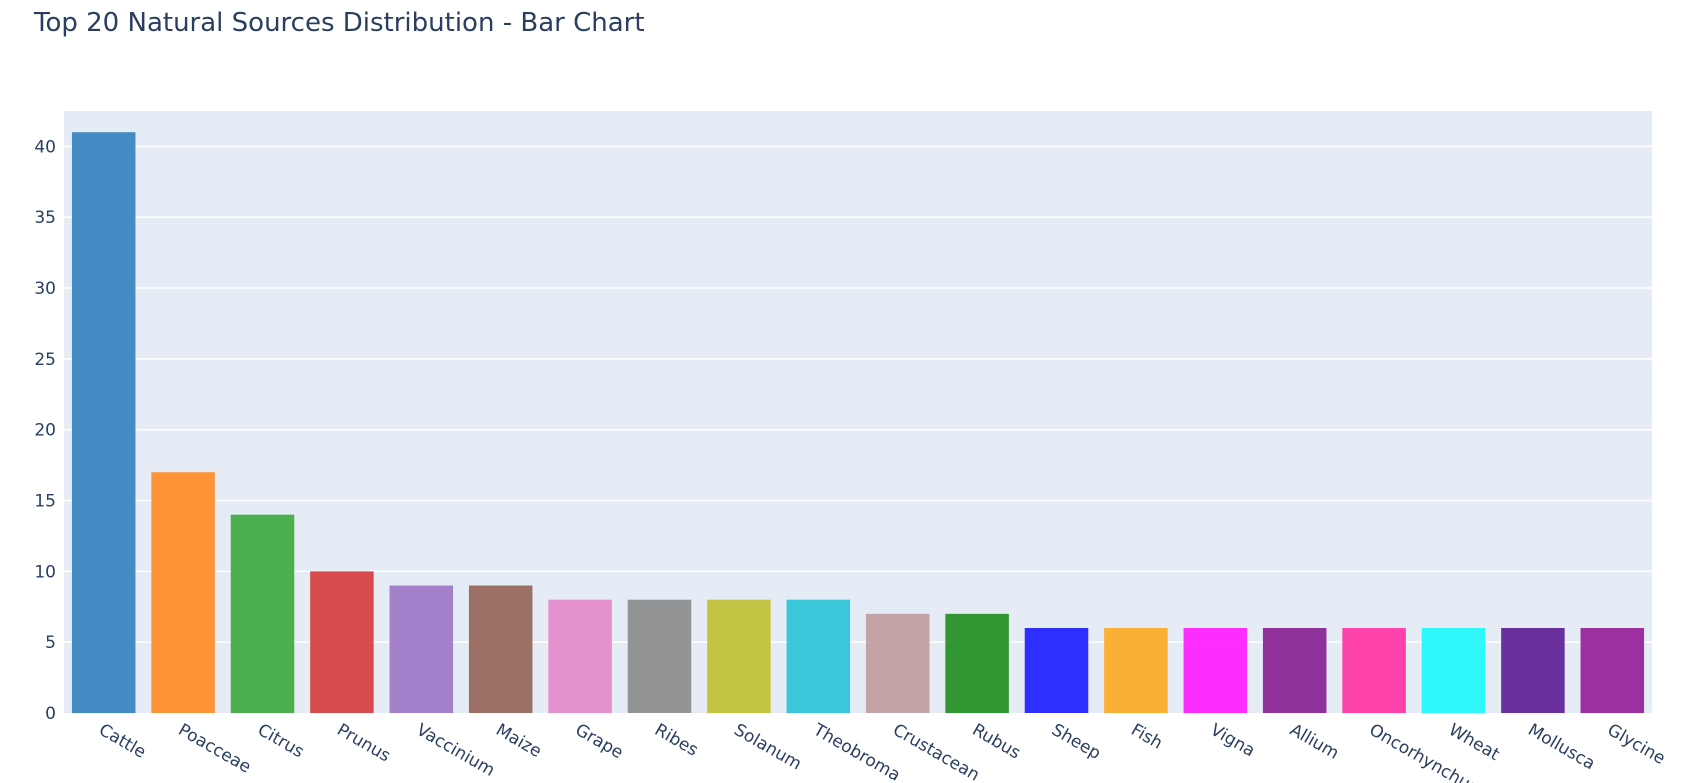 This screenshot has width=1692, height=783. I want to click on y-tick-label: 10, so click(45, 572).